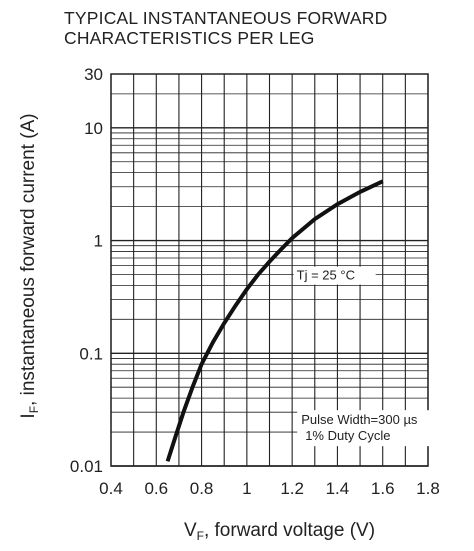 This screenshot has width=474, height=551. I want to click on y-axis-label-rest: , instantaneous forward current (A), so click(28, 259).